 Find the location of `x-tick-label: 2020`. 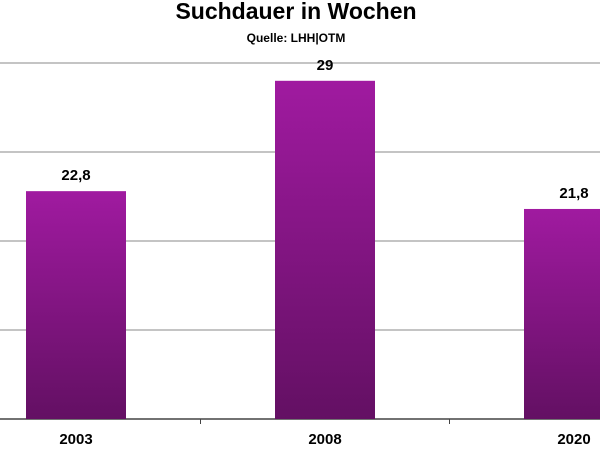

x-tick-label: 2020 is located at coordinates (573, 439).